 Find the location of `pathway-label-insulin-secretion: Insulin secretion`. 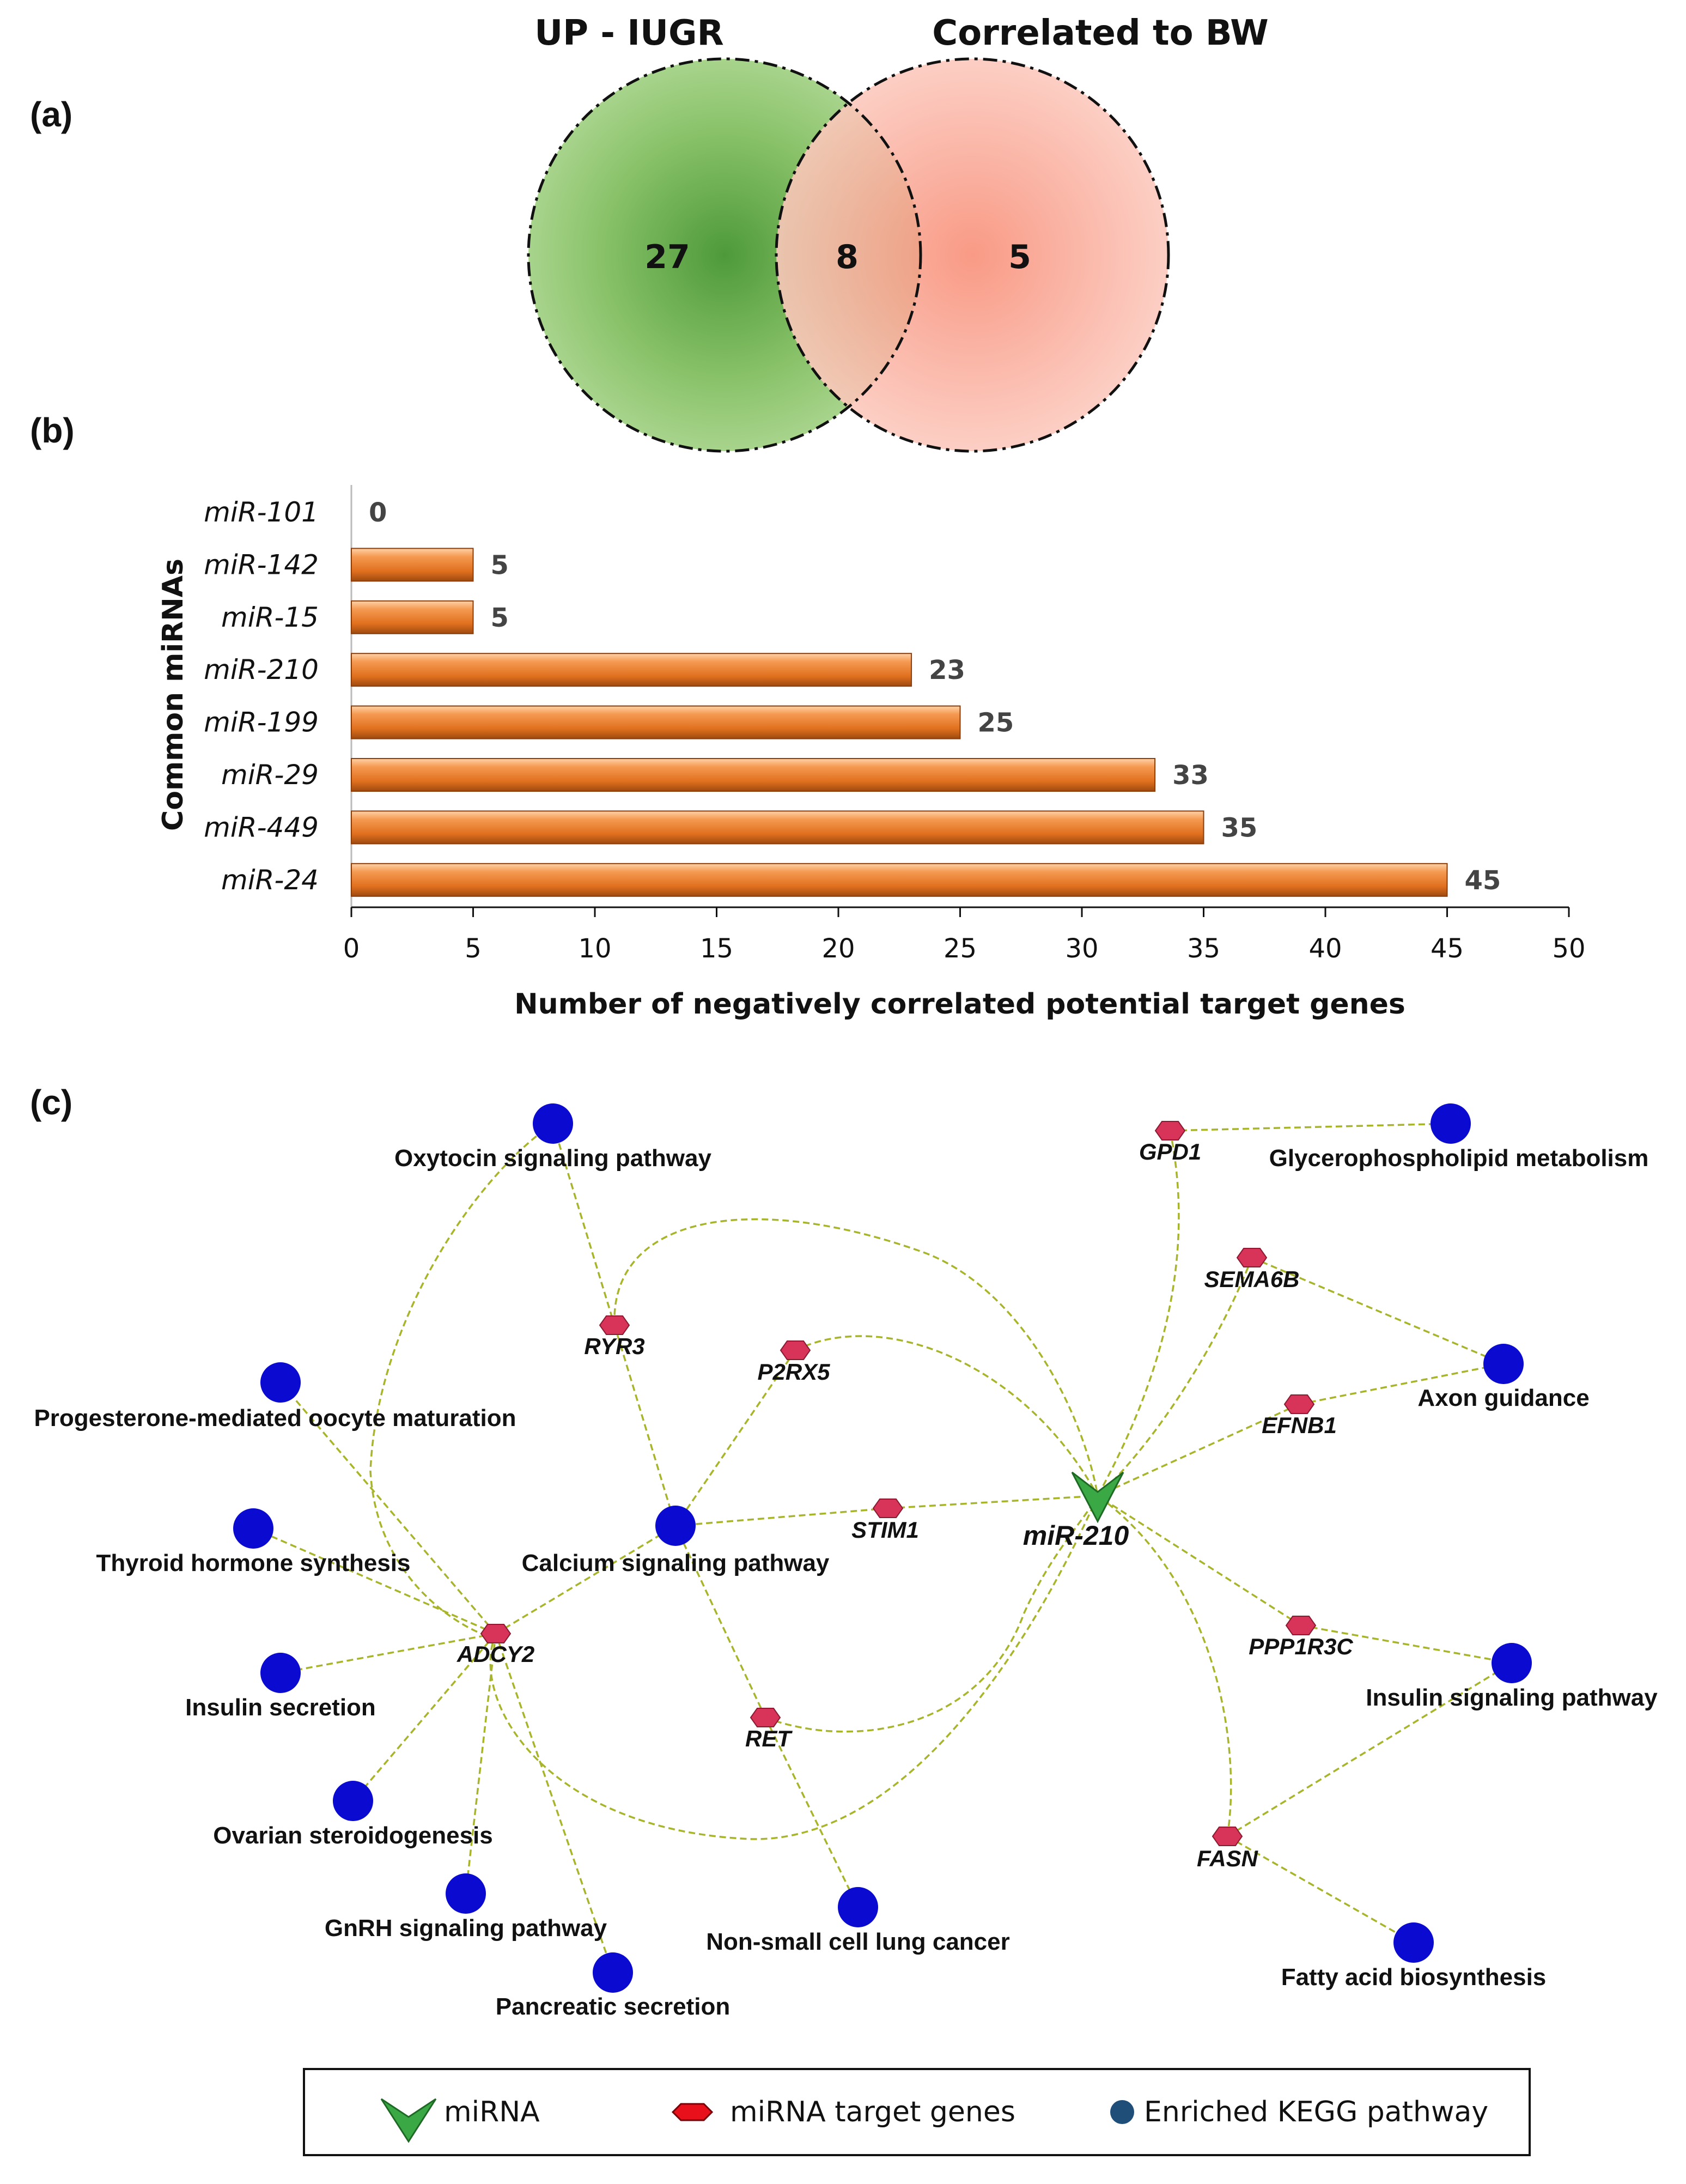

pathway-label-insulin-secretion: Insulin secretion is located at coordinates (280, 1707).